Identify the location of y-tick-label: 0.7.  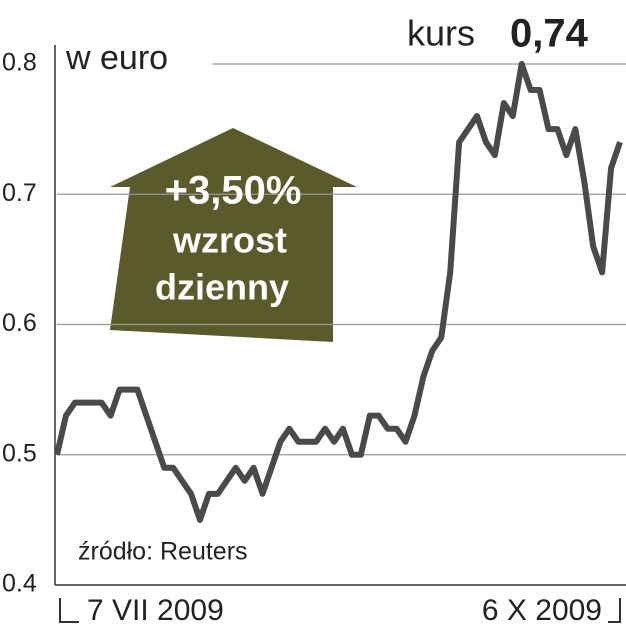
(19, 193).